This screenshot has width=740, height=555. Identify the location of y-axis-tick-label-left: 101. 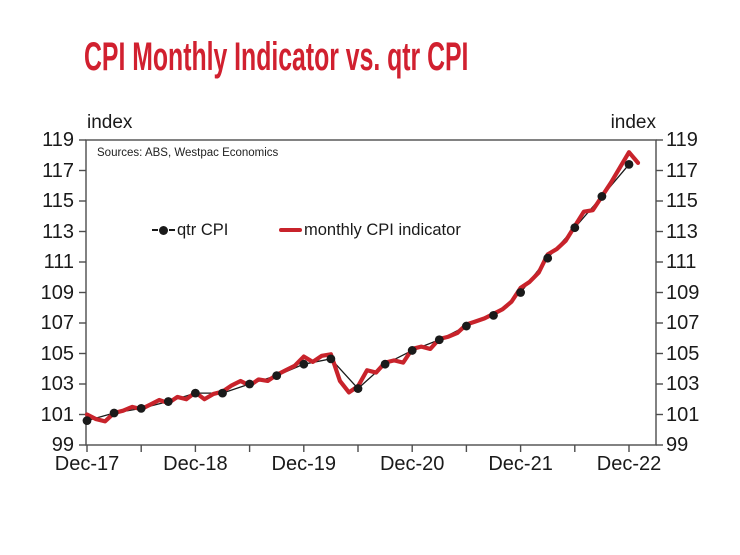
(57, 414).